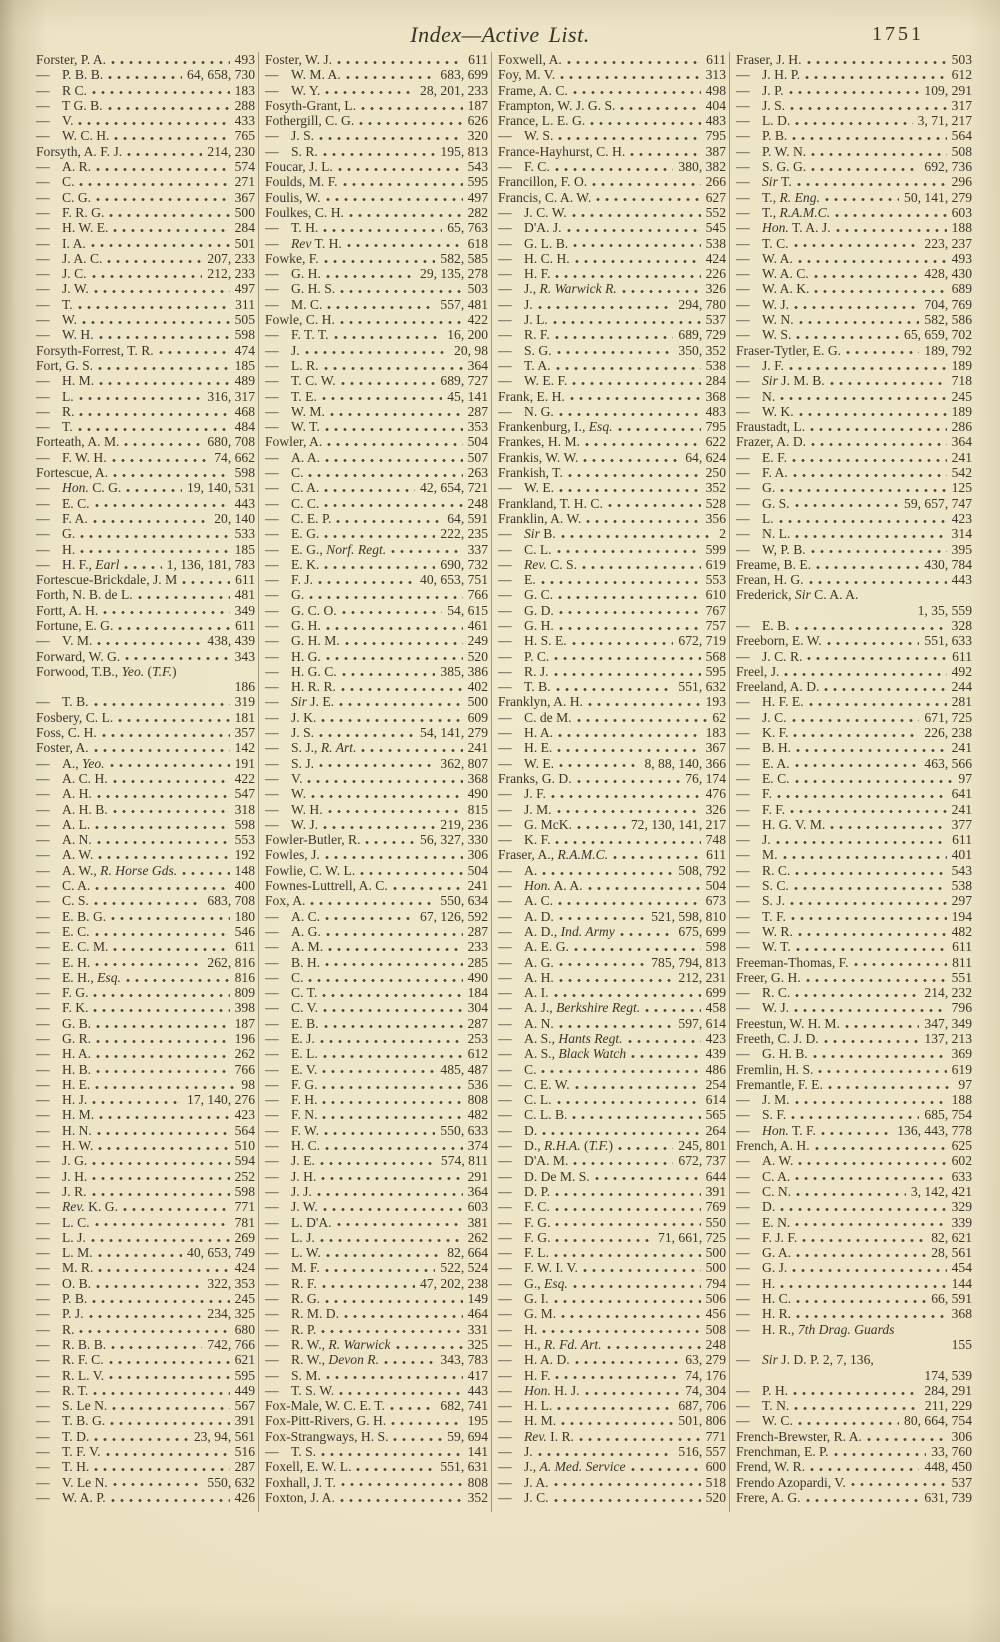  Describe the element at coordinates (145, 1405) in the screenshot. I see `index-entry: — S. Le N. 567` at that location.